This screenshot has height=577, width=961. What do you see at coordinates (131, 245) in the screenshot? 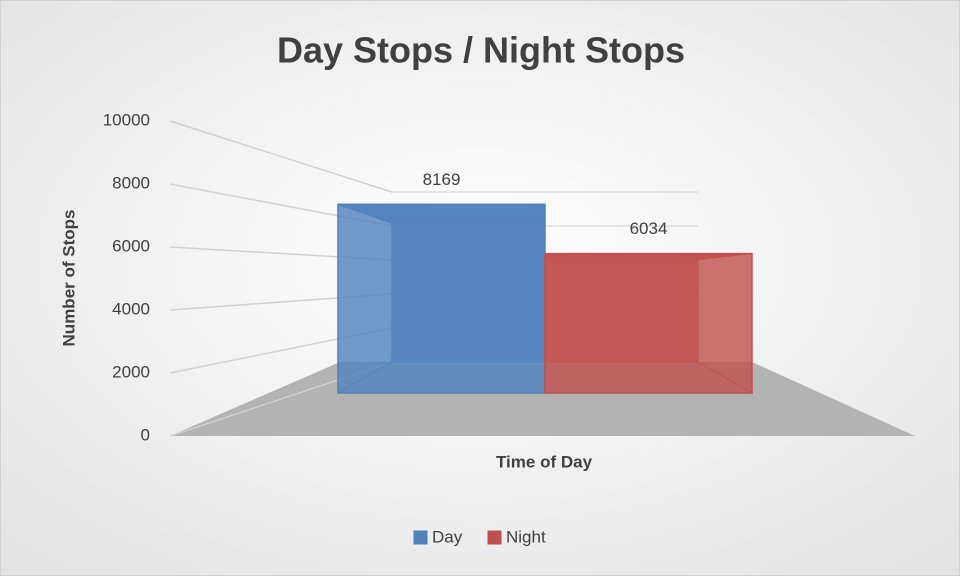
I see `y-tick-label: 6000` at bounding box center [131, 245].